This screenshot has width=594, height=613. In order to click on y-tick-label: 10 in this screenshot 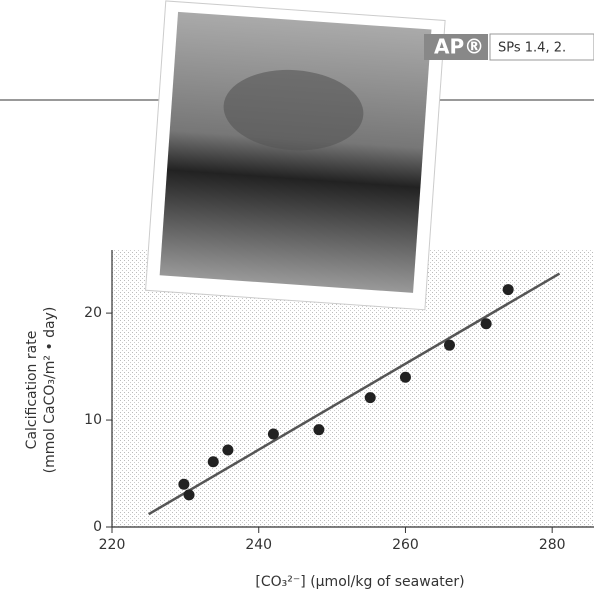, I will do `click(93, 420)`.